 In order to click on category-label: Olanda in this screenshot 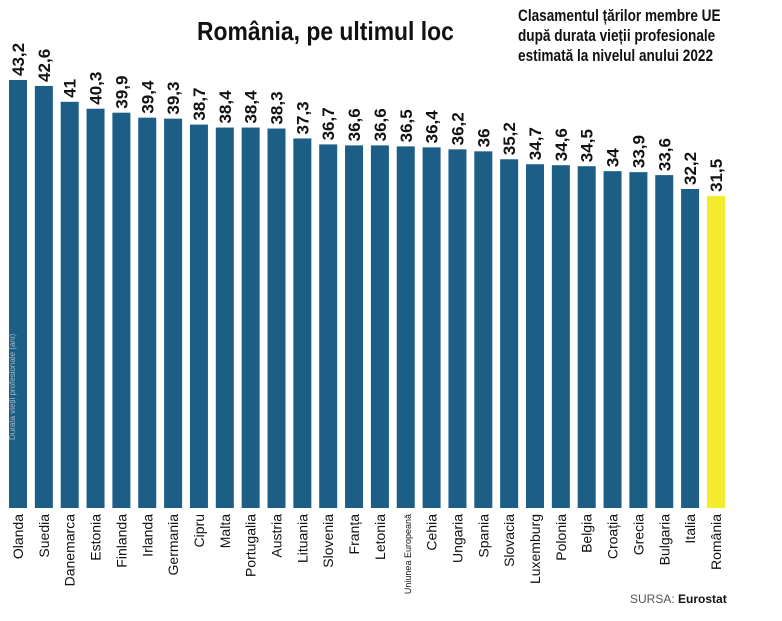, I will do `click(18, 536)`.